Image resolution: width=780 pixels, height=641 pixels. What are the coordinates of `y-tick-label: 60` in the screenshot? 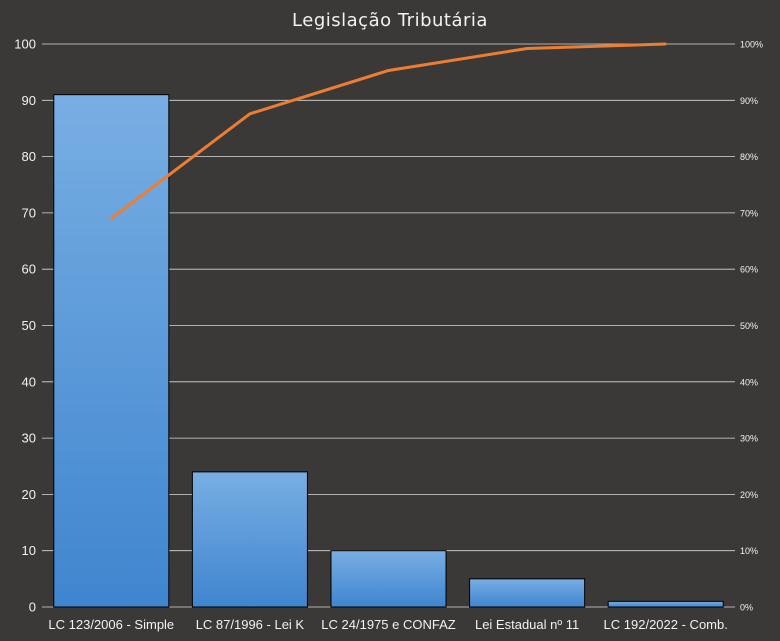 It's located at (29, 269).